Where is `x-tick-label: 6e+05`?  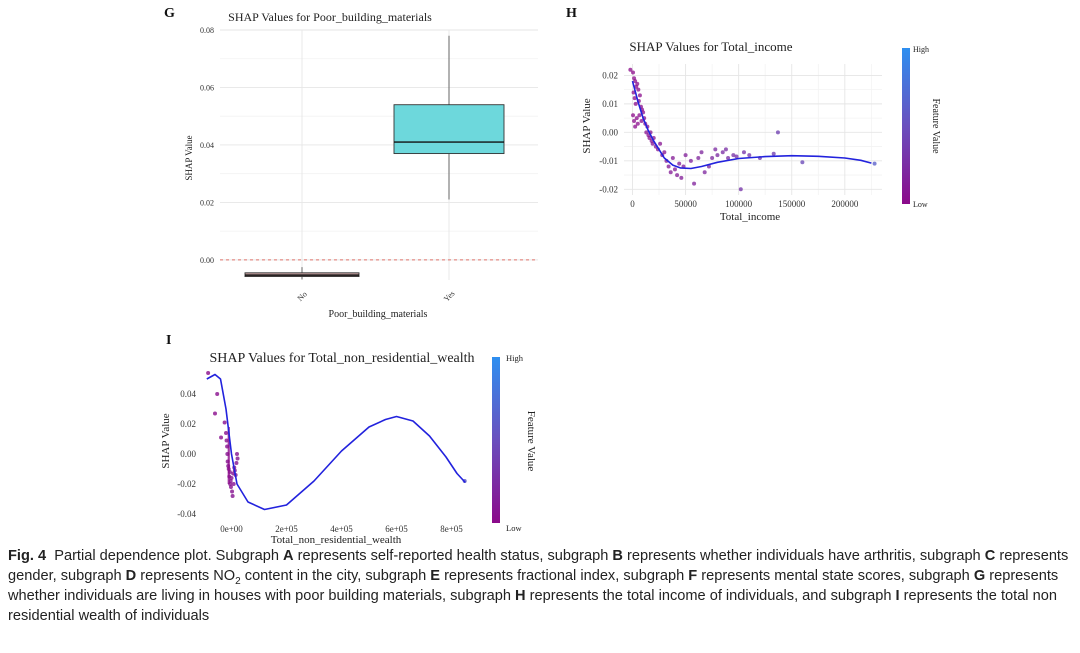
x-tick-label: 6e+05 is located at coordinates (396, 529).